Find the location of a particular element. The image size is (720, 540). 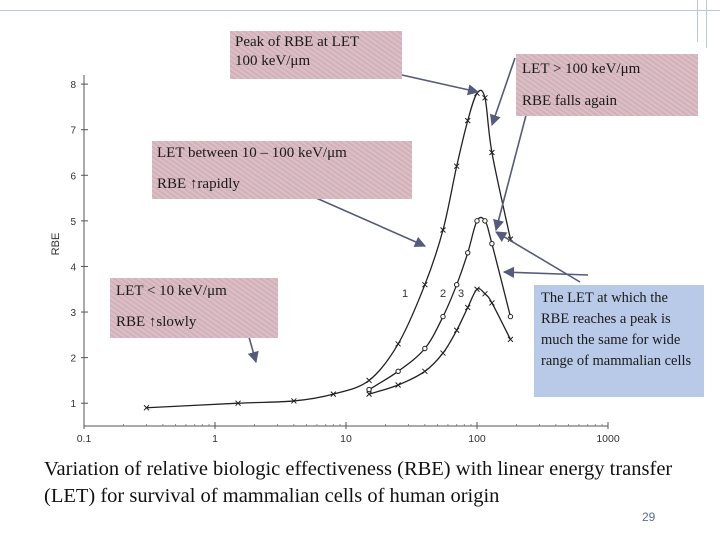

callout-between-line2: RBE ↑rapidly is located at coordinates (198, 183).